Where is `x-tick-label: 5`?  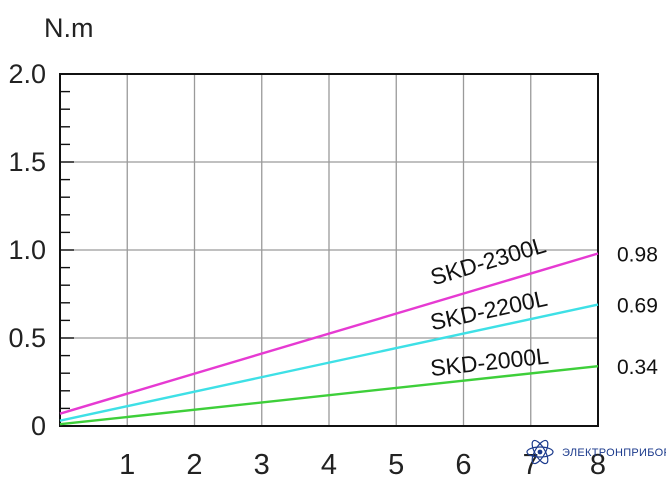 x-tick-label: 5 is located at coordinates (396, 464).